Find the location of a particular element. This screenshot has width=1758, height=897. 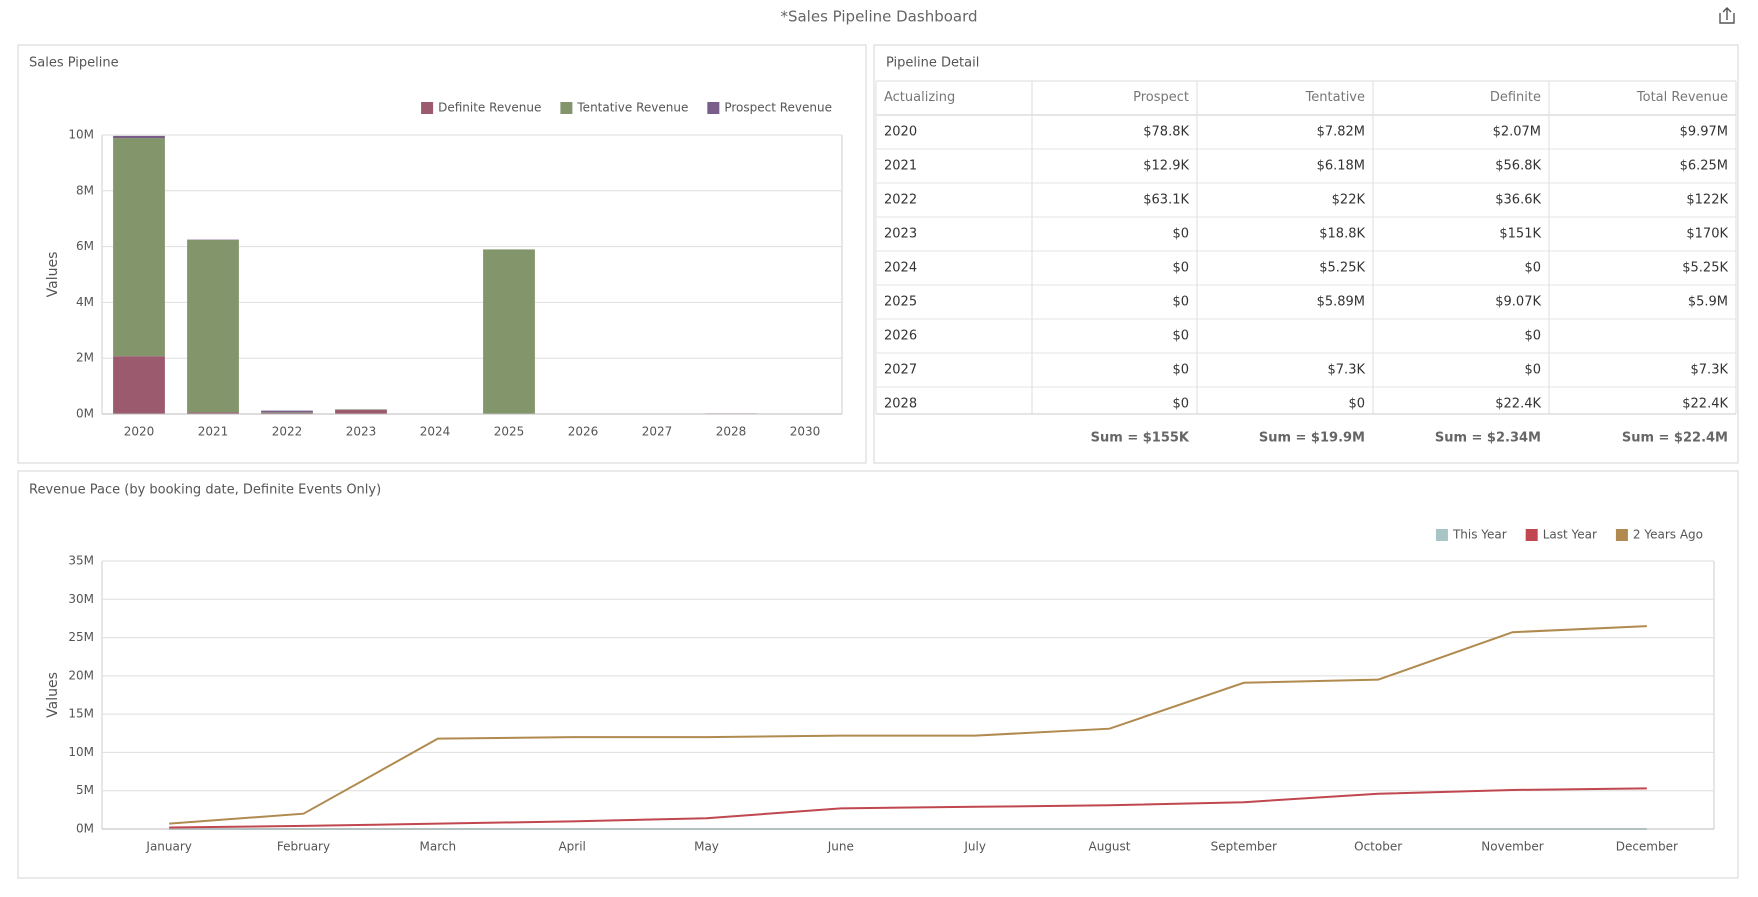

x-tick-label: 2021 is located at coordinates (213, 432).